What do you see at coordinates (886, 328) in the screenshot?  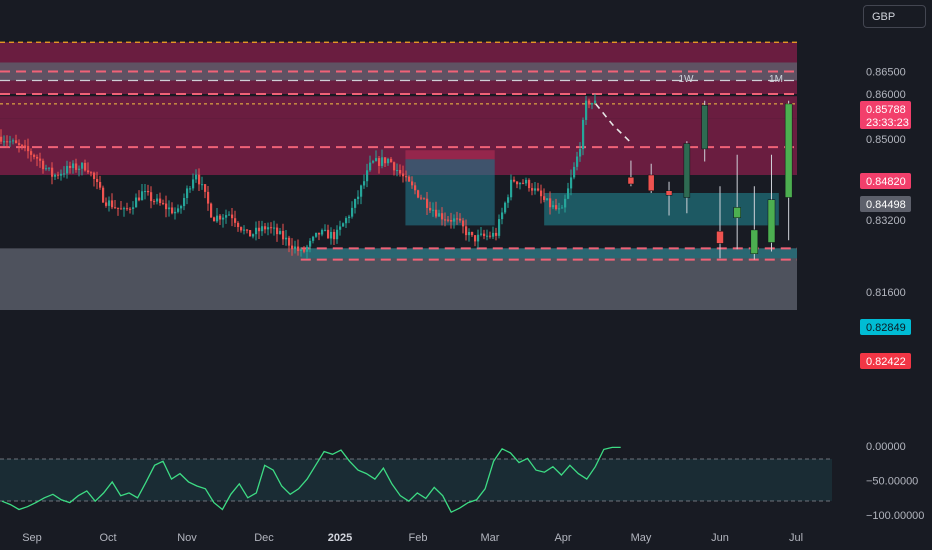 I see `level-c-label: 0.82849` at bounding box center [886, 328].